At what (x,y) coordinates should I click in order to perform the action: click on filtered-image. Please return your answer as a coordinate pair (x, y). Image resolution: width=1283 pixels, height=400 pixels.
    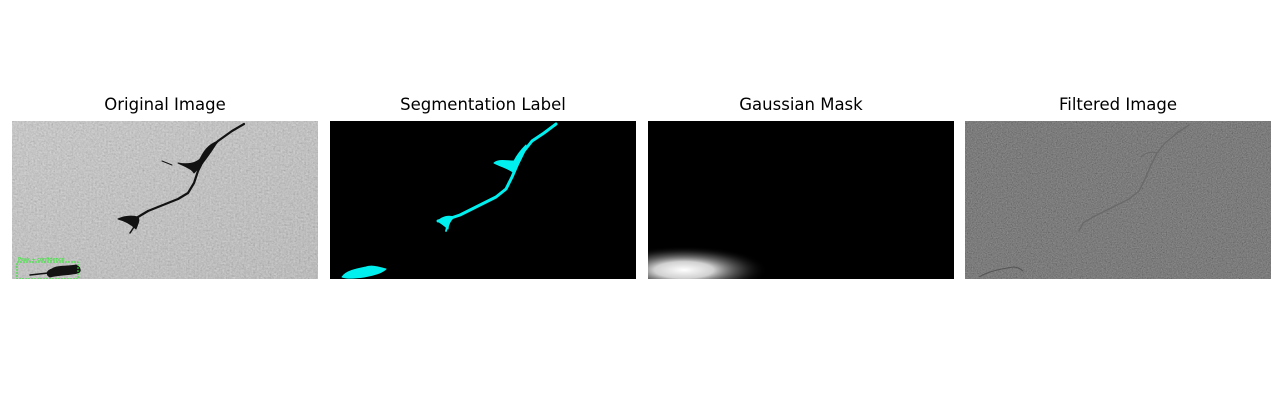
    Looking at the image, I should click on (1118, 200).